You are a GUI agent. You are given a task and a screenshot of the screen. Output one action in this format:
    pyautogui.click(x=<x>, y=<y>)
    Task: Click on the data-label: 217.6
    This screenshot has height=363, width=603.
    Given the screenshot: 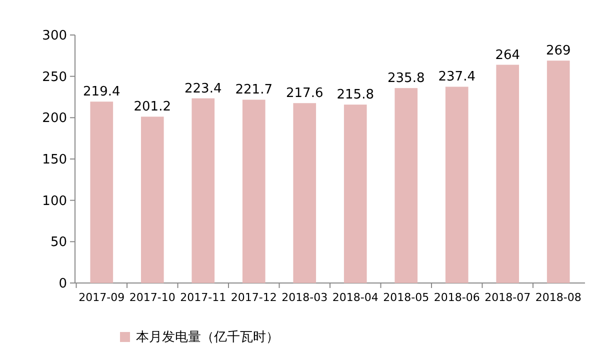 What is the action you would take?
    pyautogui.click(x=305, y=94)
    